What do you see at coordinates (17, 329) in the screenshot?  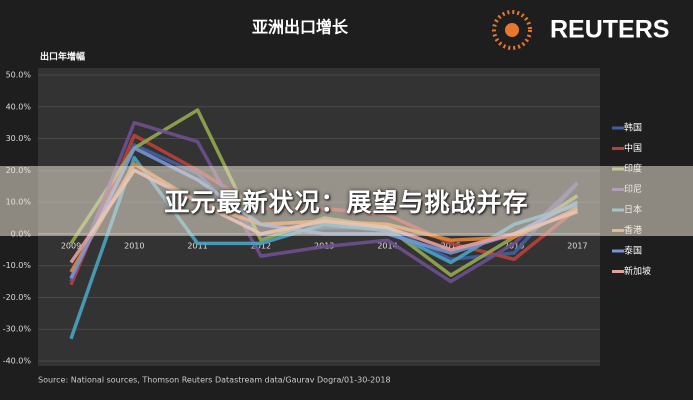 I see `y-tick-label: -30.0%` at bounding box center [17, 329].